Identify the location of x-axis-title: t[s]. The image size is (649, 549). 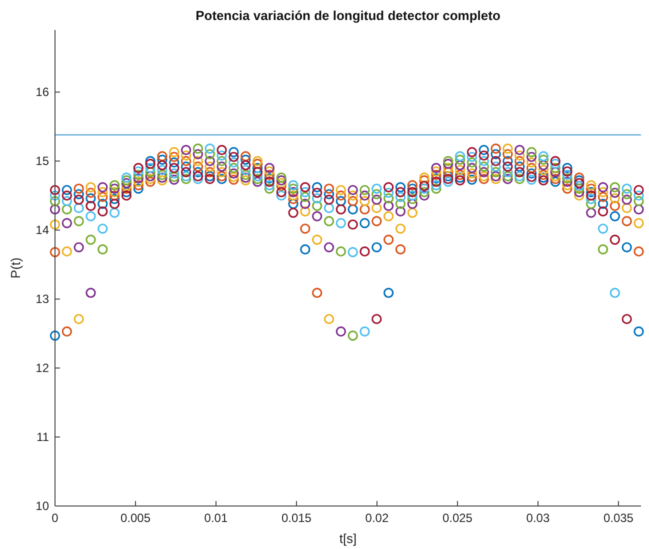
(348, 538).